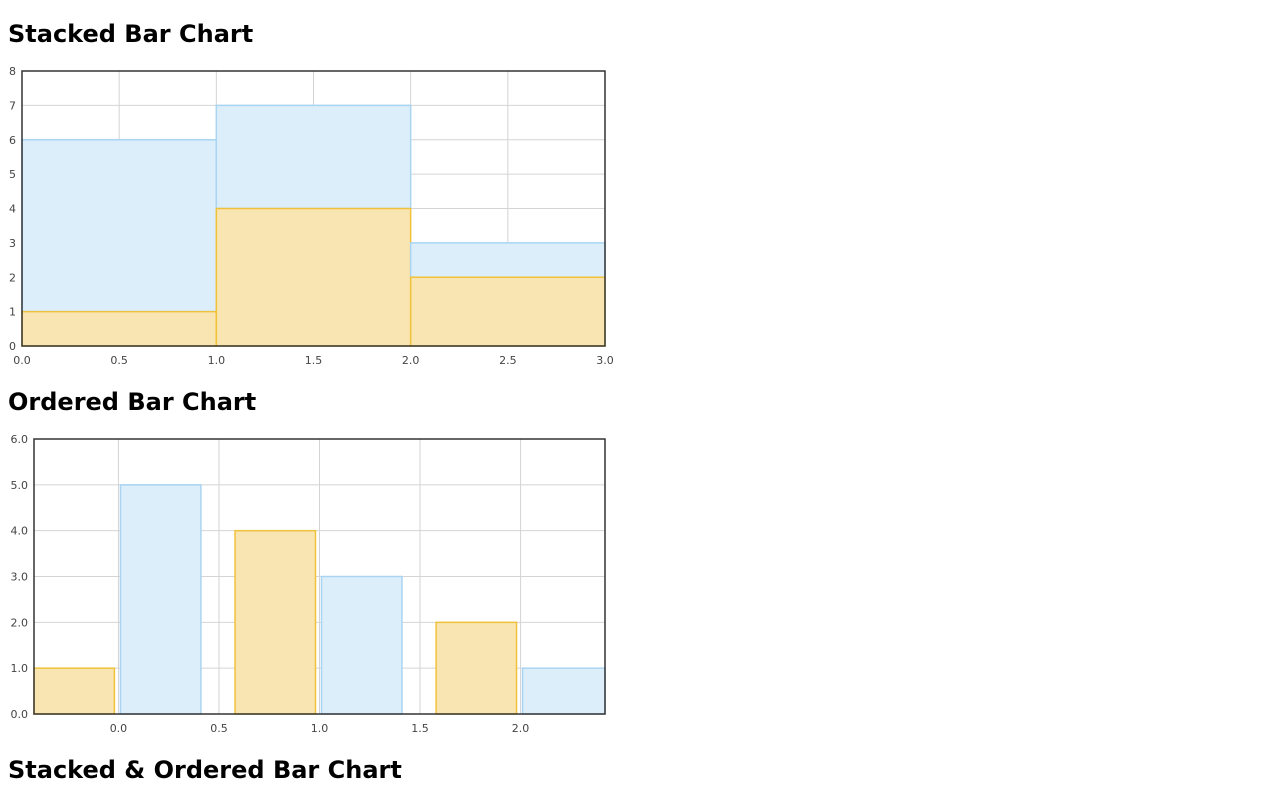 The width and height of the screenshot is (1280, 800). Describe the element at coordinates (119, 728) in the screenshot. I see `ordered-chart-x-tick-label: 0.0` at that location.